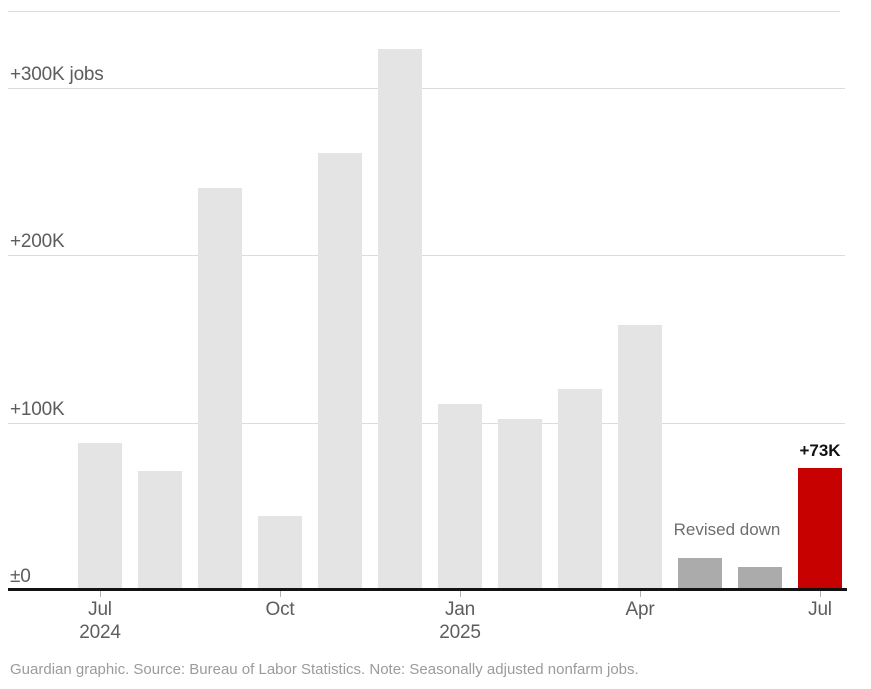  I want to click on x-axis-label-jan-2025: Jan 2025, so click(460, 621).